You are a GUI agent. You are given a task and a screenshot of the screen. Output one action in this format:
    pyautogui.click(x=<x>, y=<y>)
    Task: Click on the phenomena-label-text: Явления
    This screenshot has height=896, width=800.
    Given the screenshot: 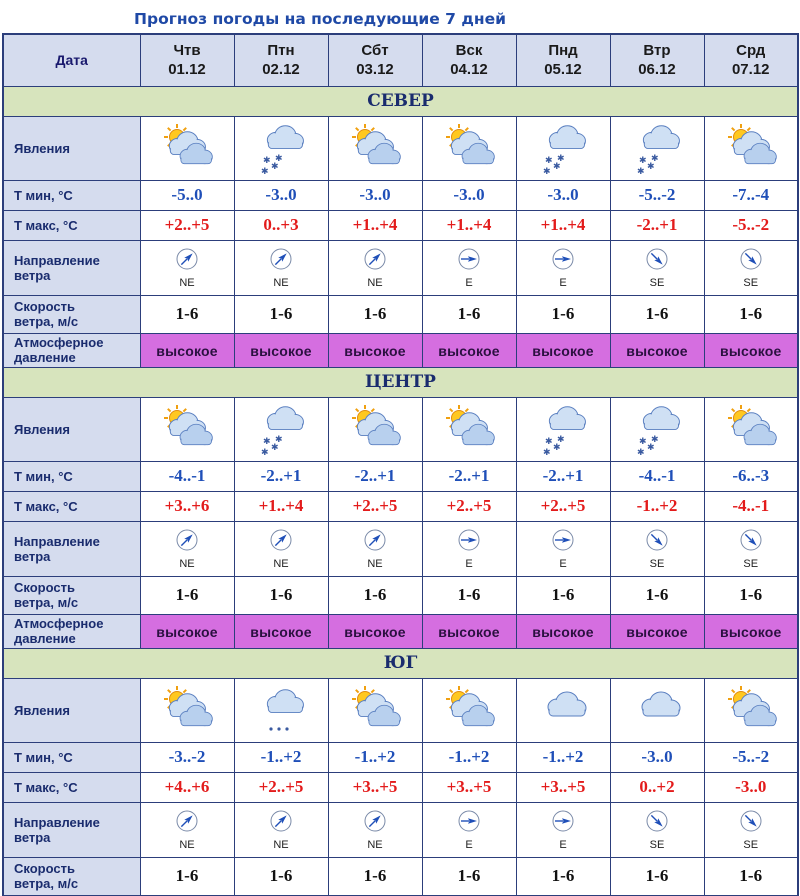 What is the action you would take?
    pyautogui.click(x=42, y=710)
    